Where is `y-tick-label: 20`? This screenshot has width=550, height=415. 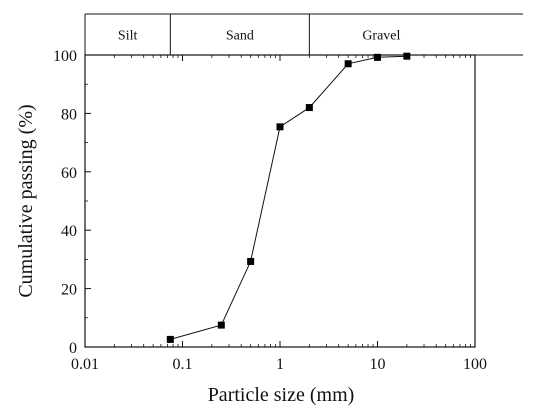
y-tick-label: 20 is located at coordinates (69, 290).